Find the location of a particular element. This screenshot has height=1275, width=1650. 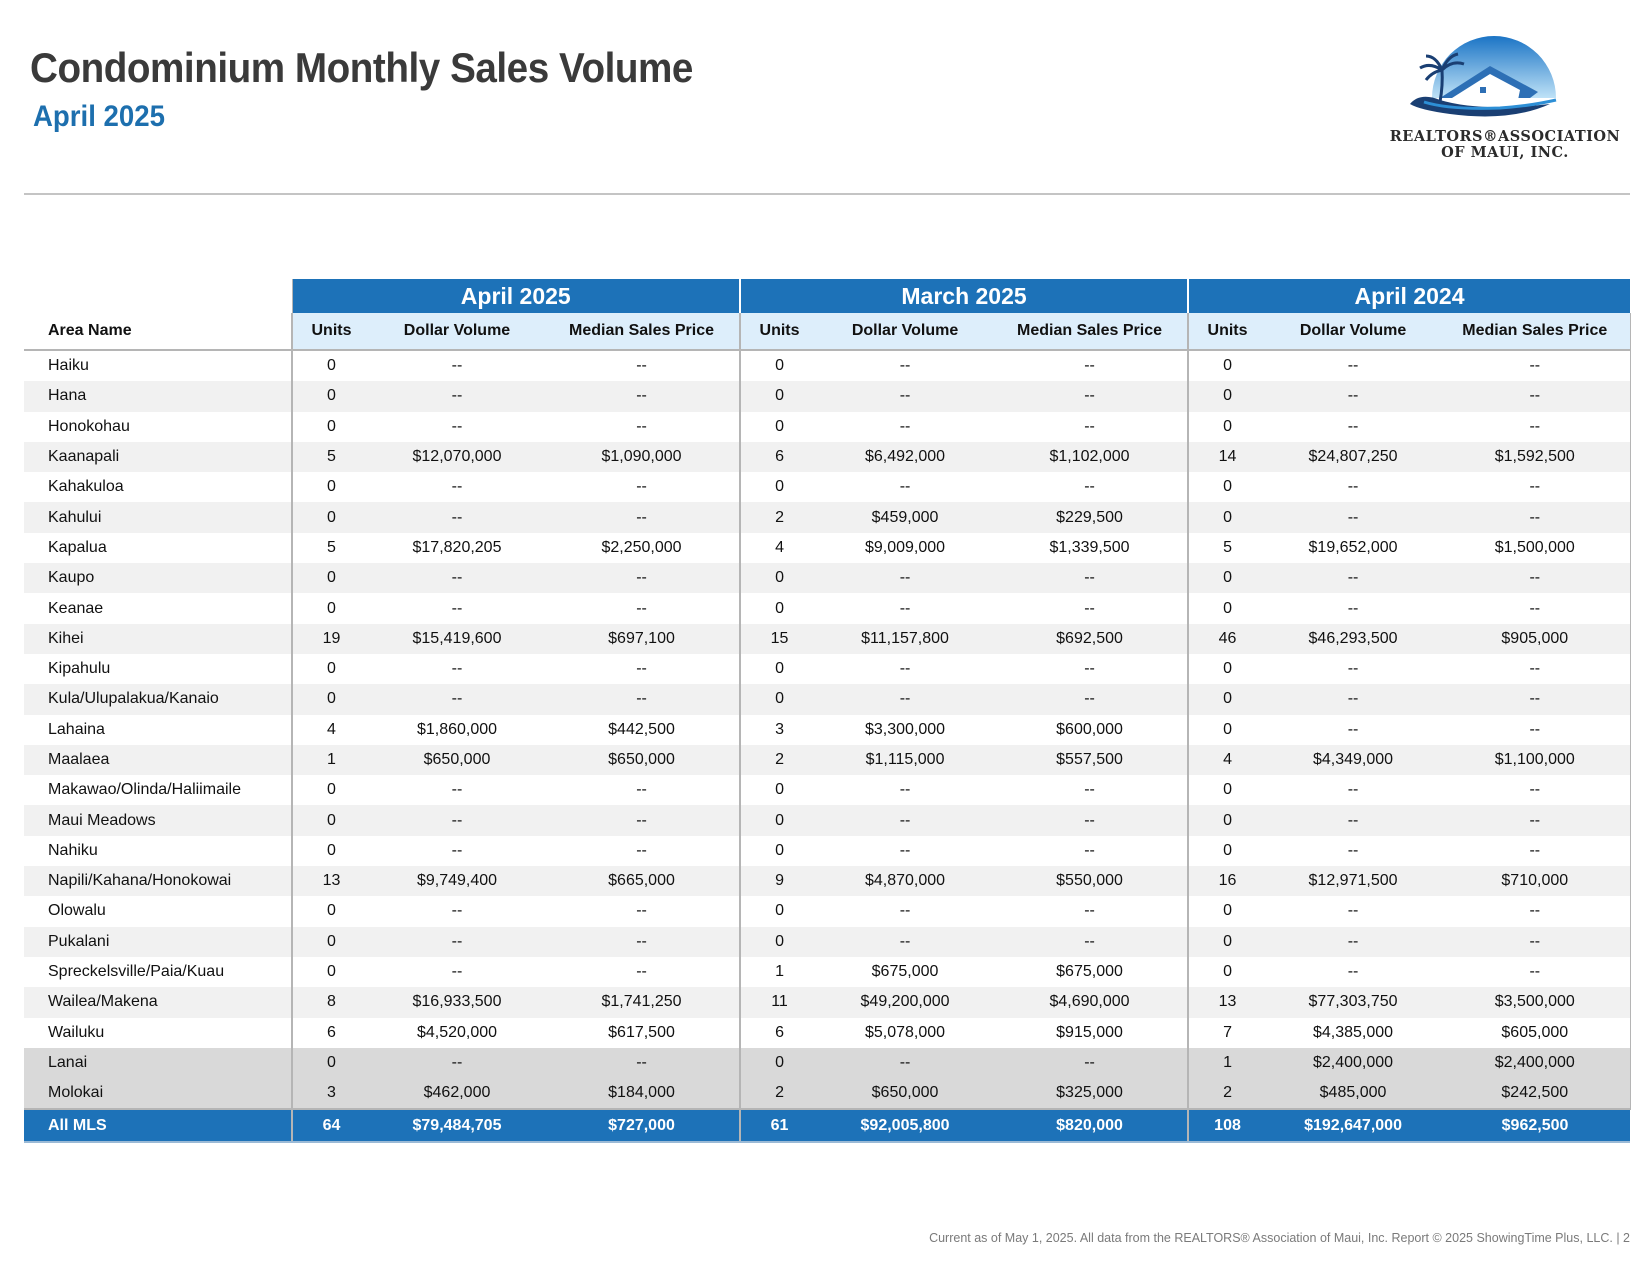

logo-text-line2: OF MAUI, INC. is located at coordinates (1505, 152).